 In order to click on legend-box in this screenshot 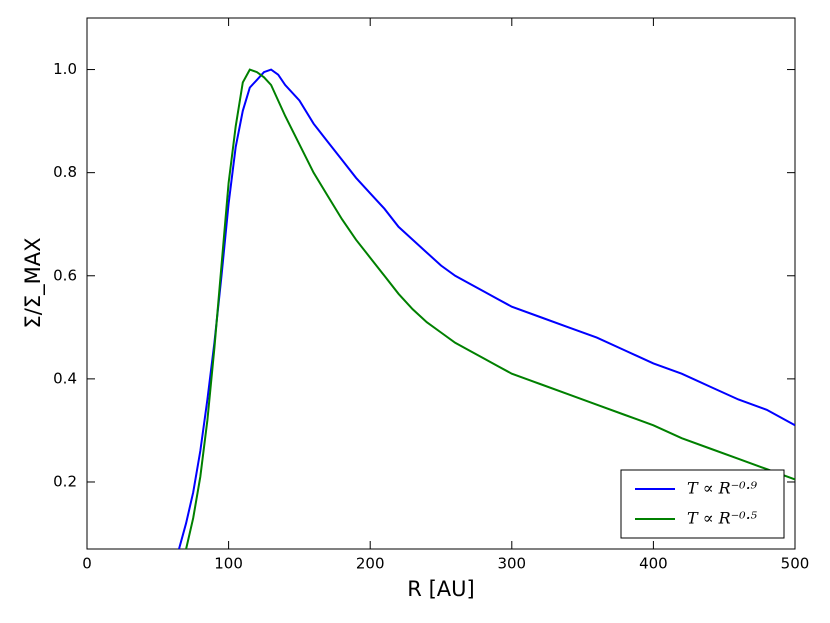, I will do `click(702, 504)`.